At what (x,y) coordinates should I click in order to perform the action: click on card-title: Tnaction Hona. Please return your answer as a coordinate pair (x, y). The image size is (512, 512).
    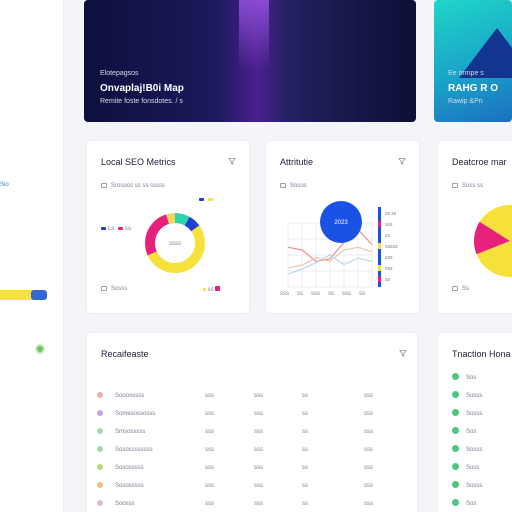
    Looking at the image, I should click on (481, 354).